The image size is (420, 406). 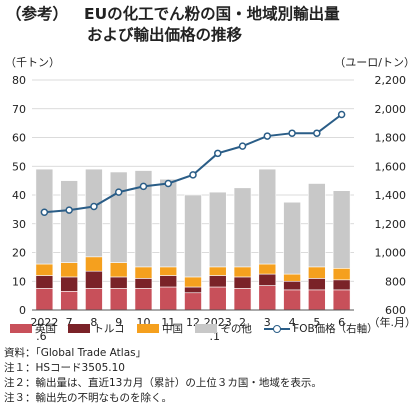 What do you see at coordinates (206, 328) in the screenshot?
I see `legend-swatch-other` at bounding box center [206, 328].